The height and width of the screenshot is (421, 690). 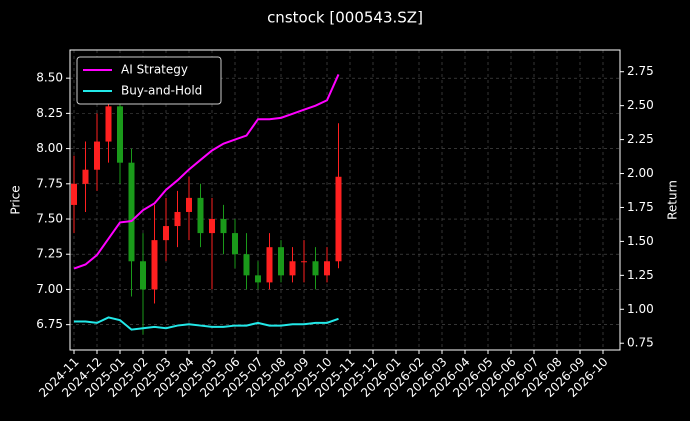 I want to click on legend-label: Buy-and-Hold, so click(x=161, y=91).